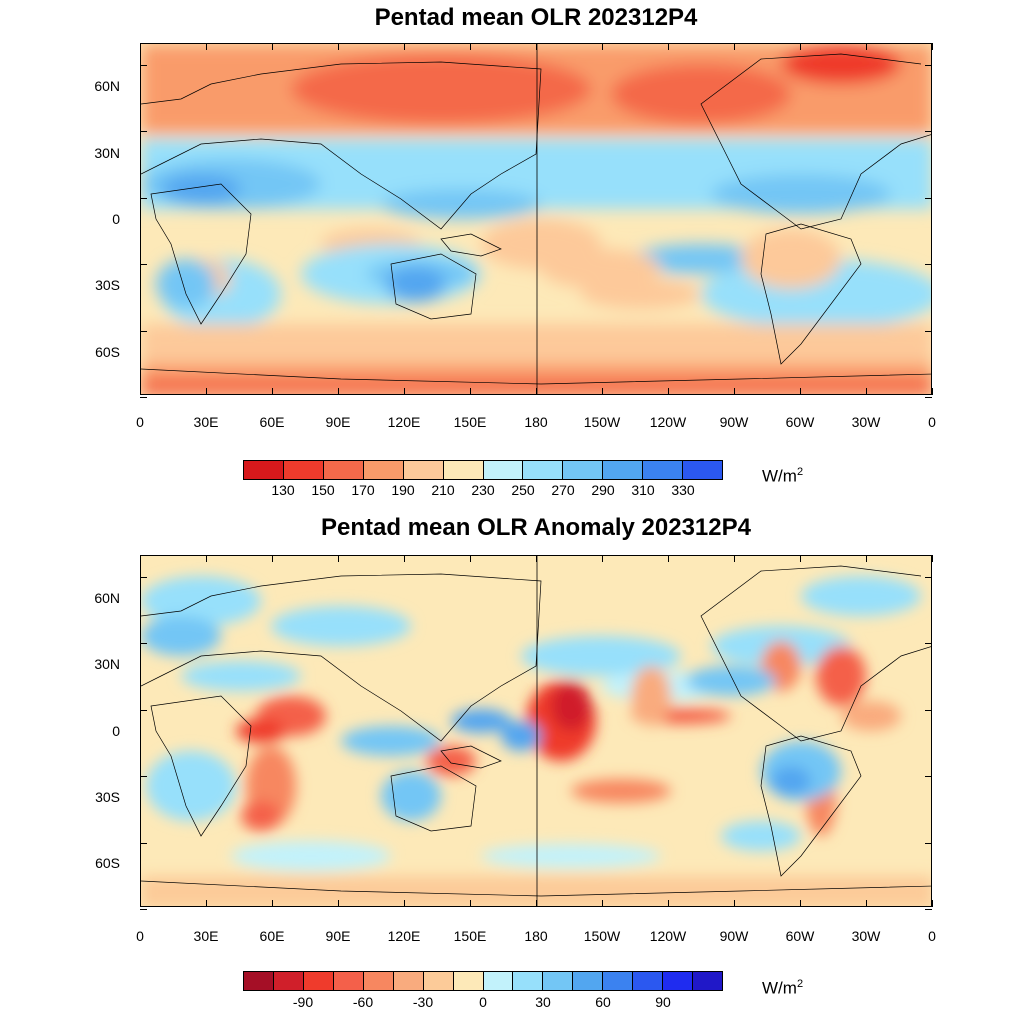 The image size is (1024, 1024). I want to click on colorbar-label: 310, so click(643, 490).